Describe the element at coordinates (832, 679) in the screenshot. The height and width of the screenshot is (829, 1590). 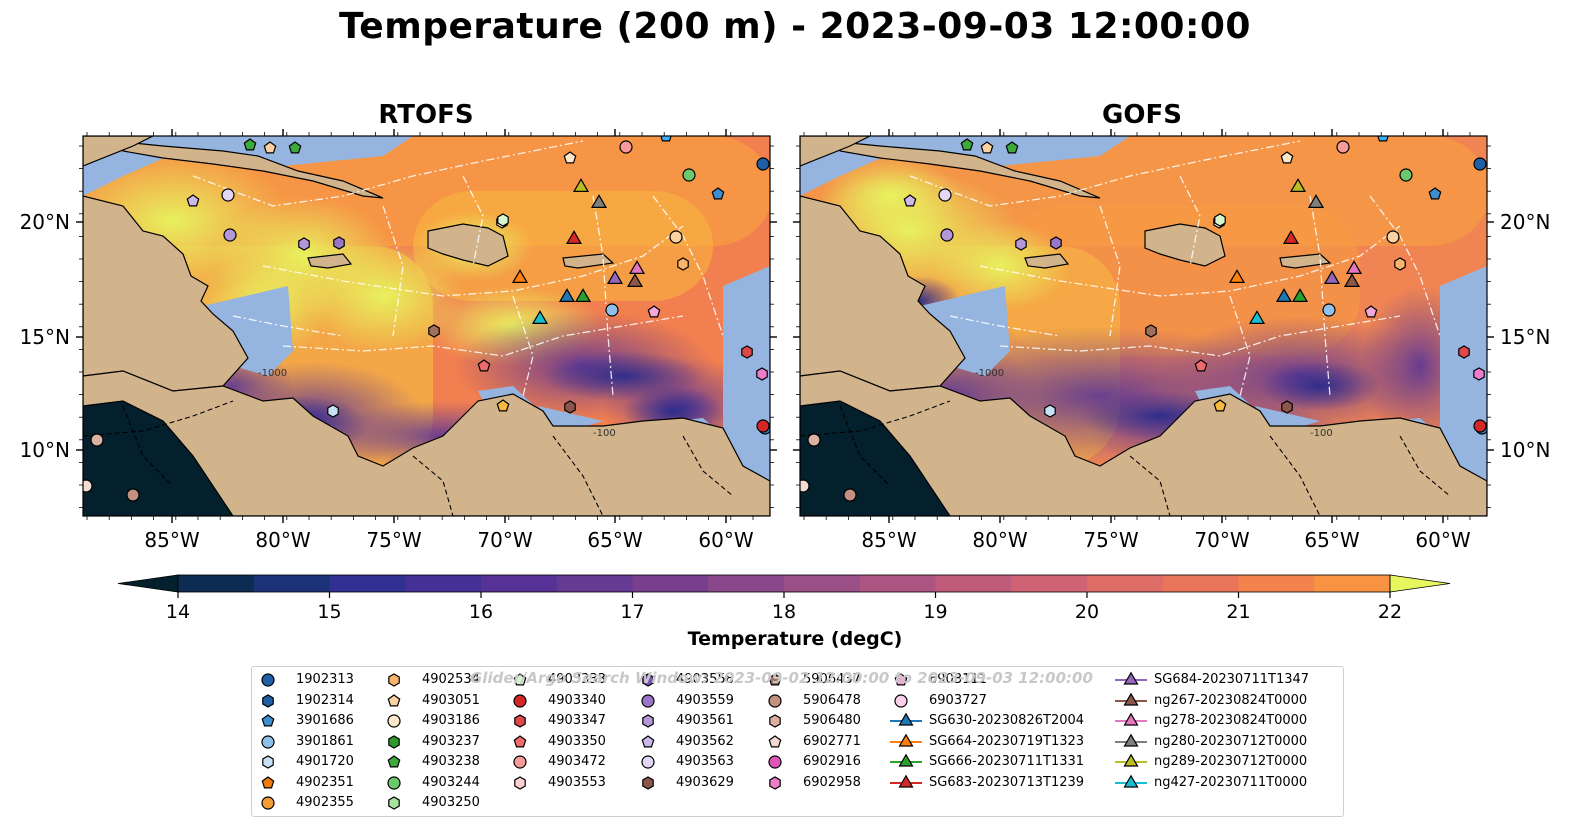
I see `legend-item-label: 5906437` at that location.